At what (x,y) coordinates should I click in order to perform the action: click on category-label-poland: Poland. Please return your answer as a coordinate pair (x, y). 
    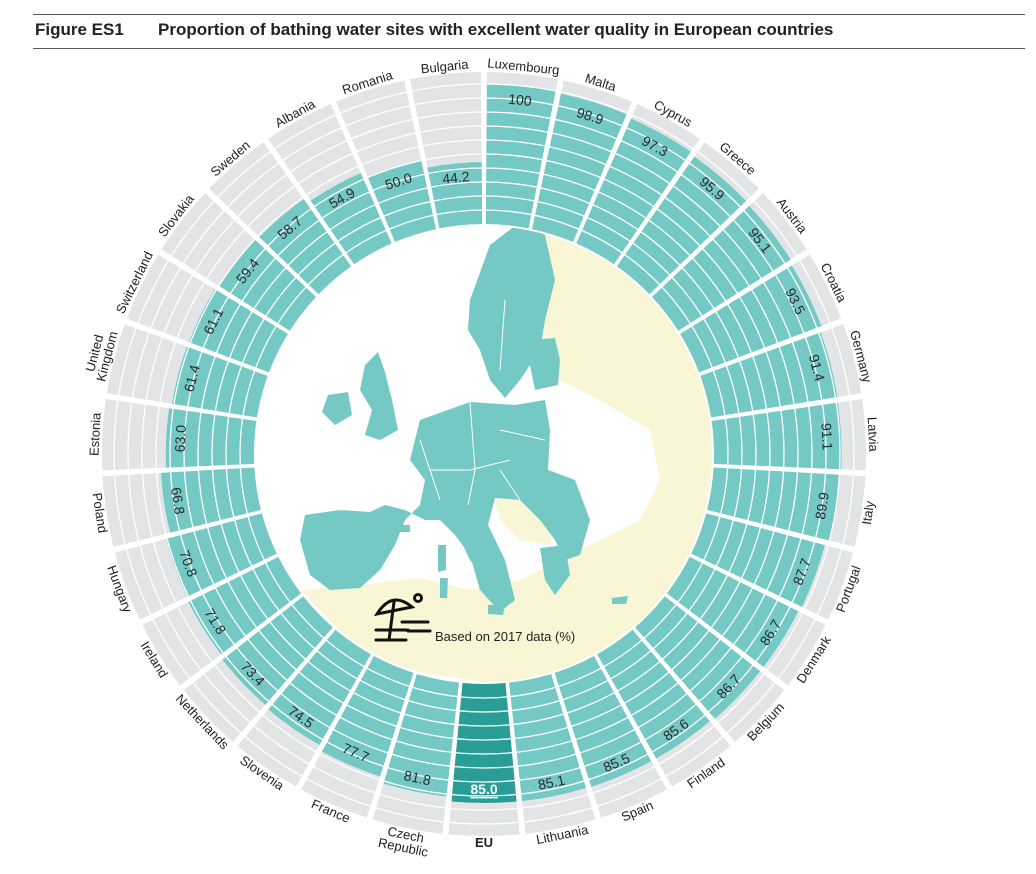
    Looking at the image, I should click on (99, 513).